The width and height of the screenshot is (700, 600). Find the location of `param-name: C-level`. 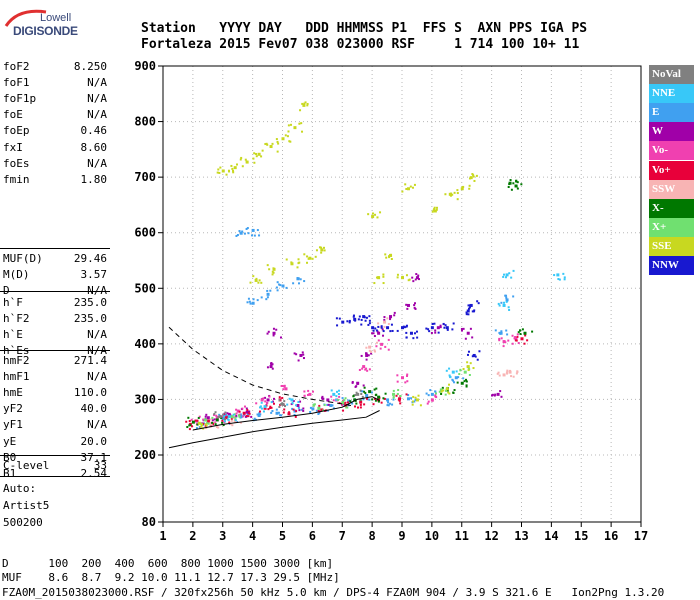

param-name: C-level is located at coordinates (26, 465).